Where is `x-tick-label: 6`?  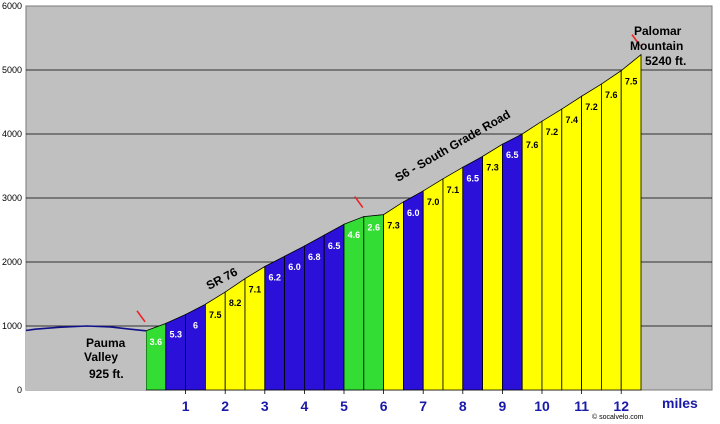 x-tick-label: 6 is located at coordinates (384, 406).